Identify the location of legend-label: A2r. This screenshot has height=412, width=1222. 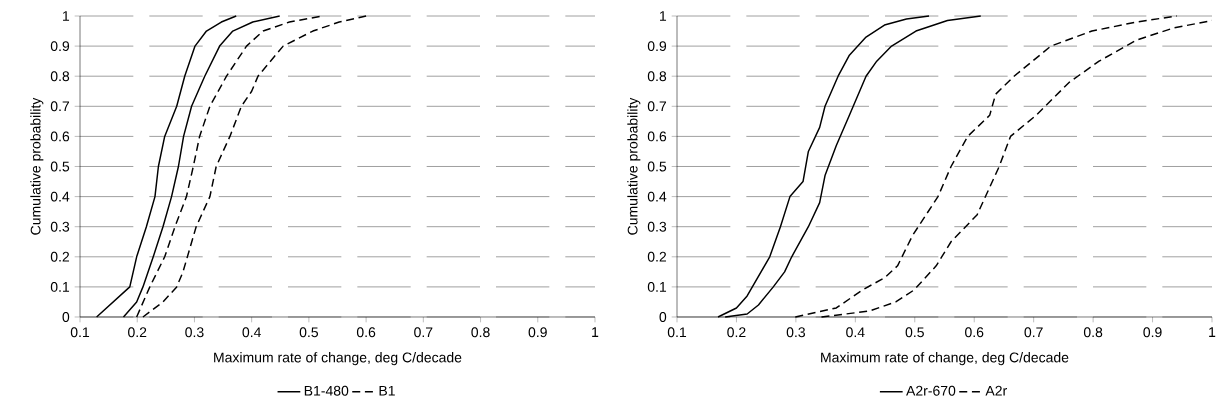
(996, 390).